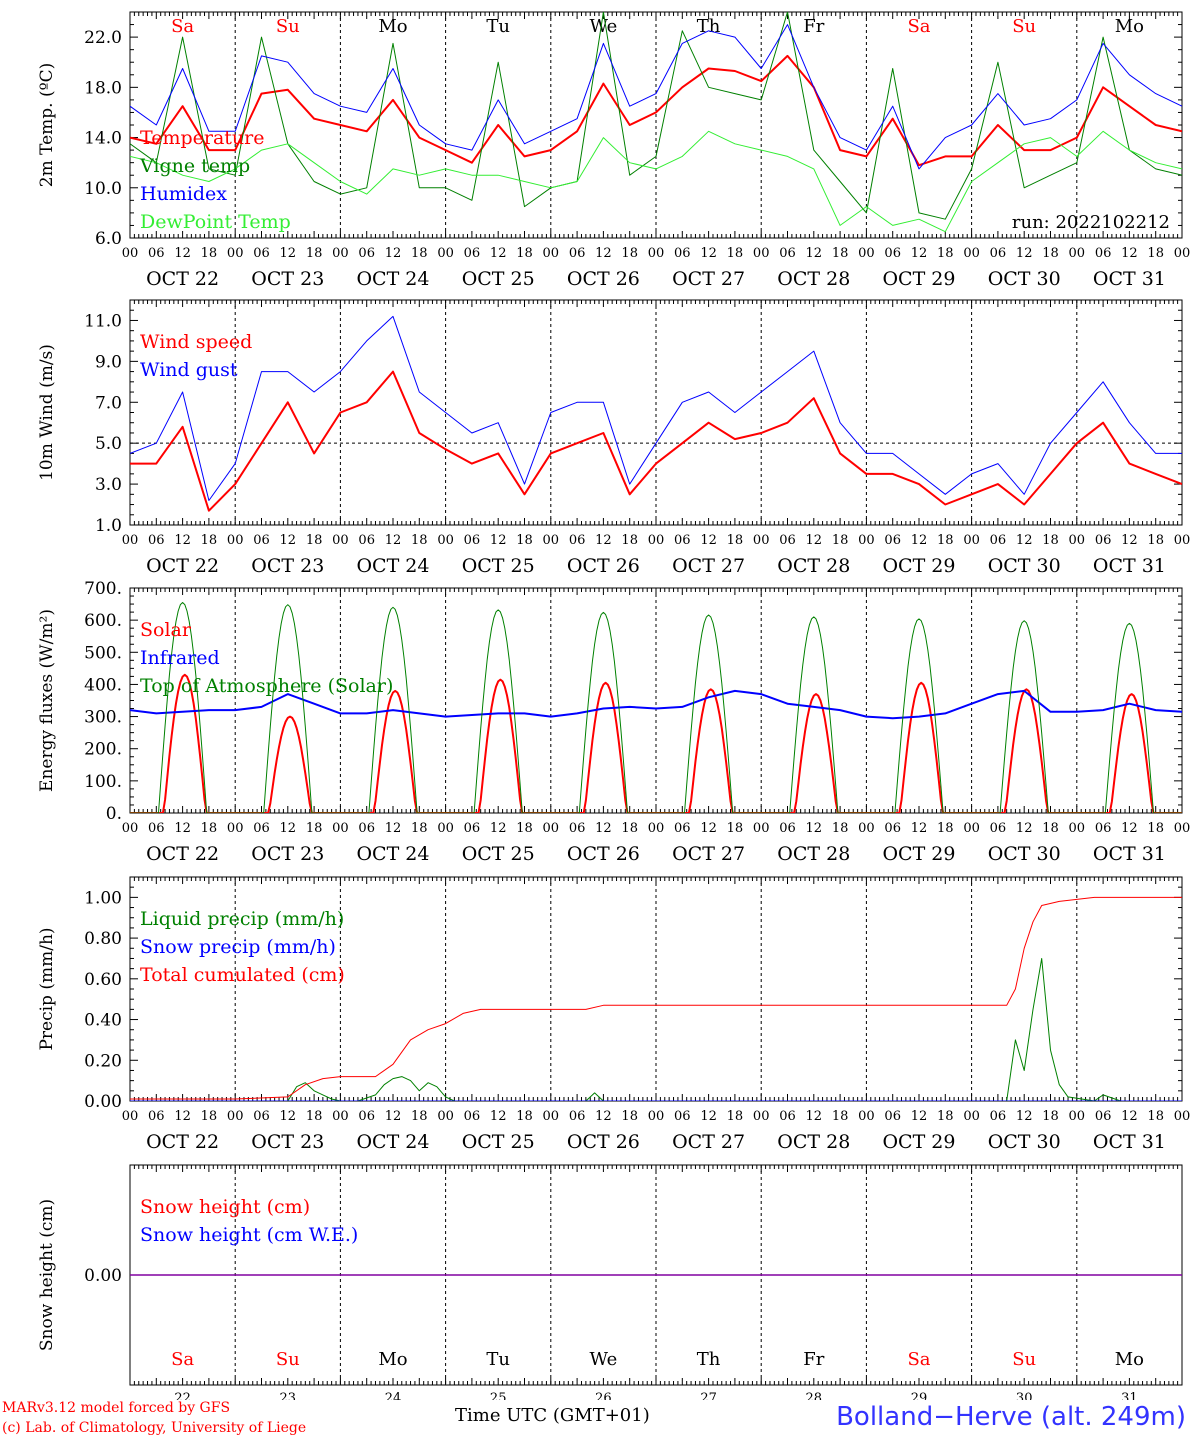  What do you see at coordinates (919, 1395) in the screenshot?
I see `day-number: 29` at bounding box center [919, 1395].